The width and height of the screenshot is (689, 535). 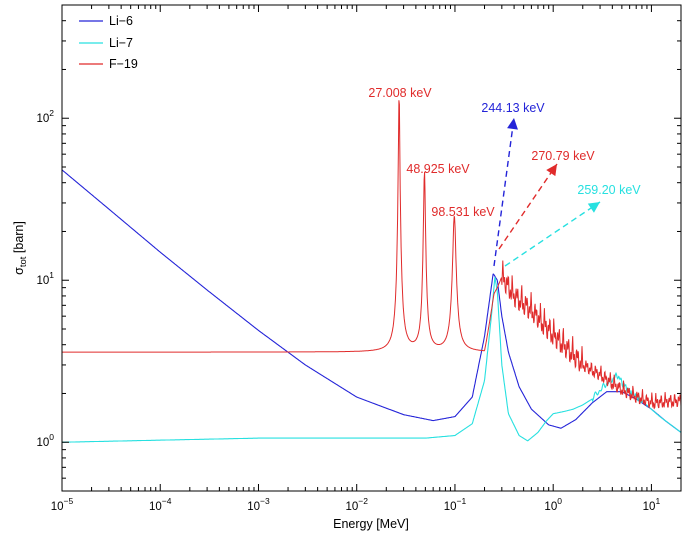 I want to click on annotation-label: 259.20 keV, so click(x=609, y=190).